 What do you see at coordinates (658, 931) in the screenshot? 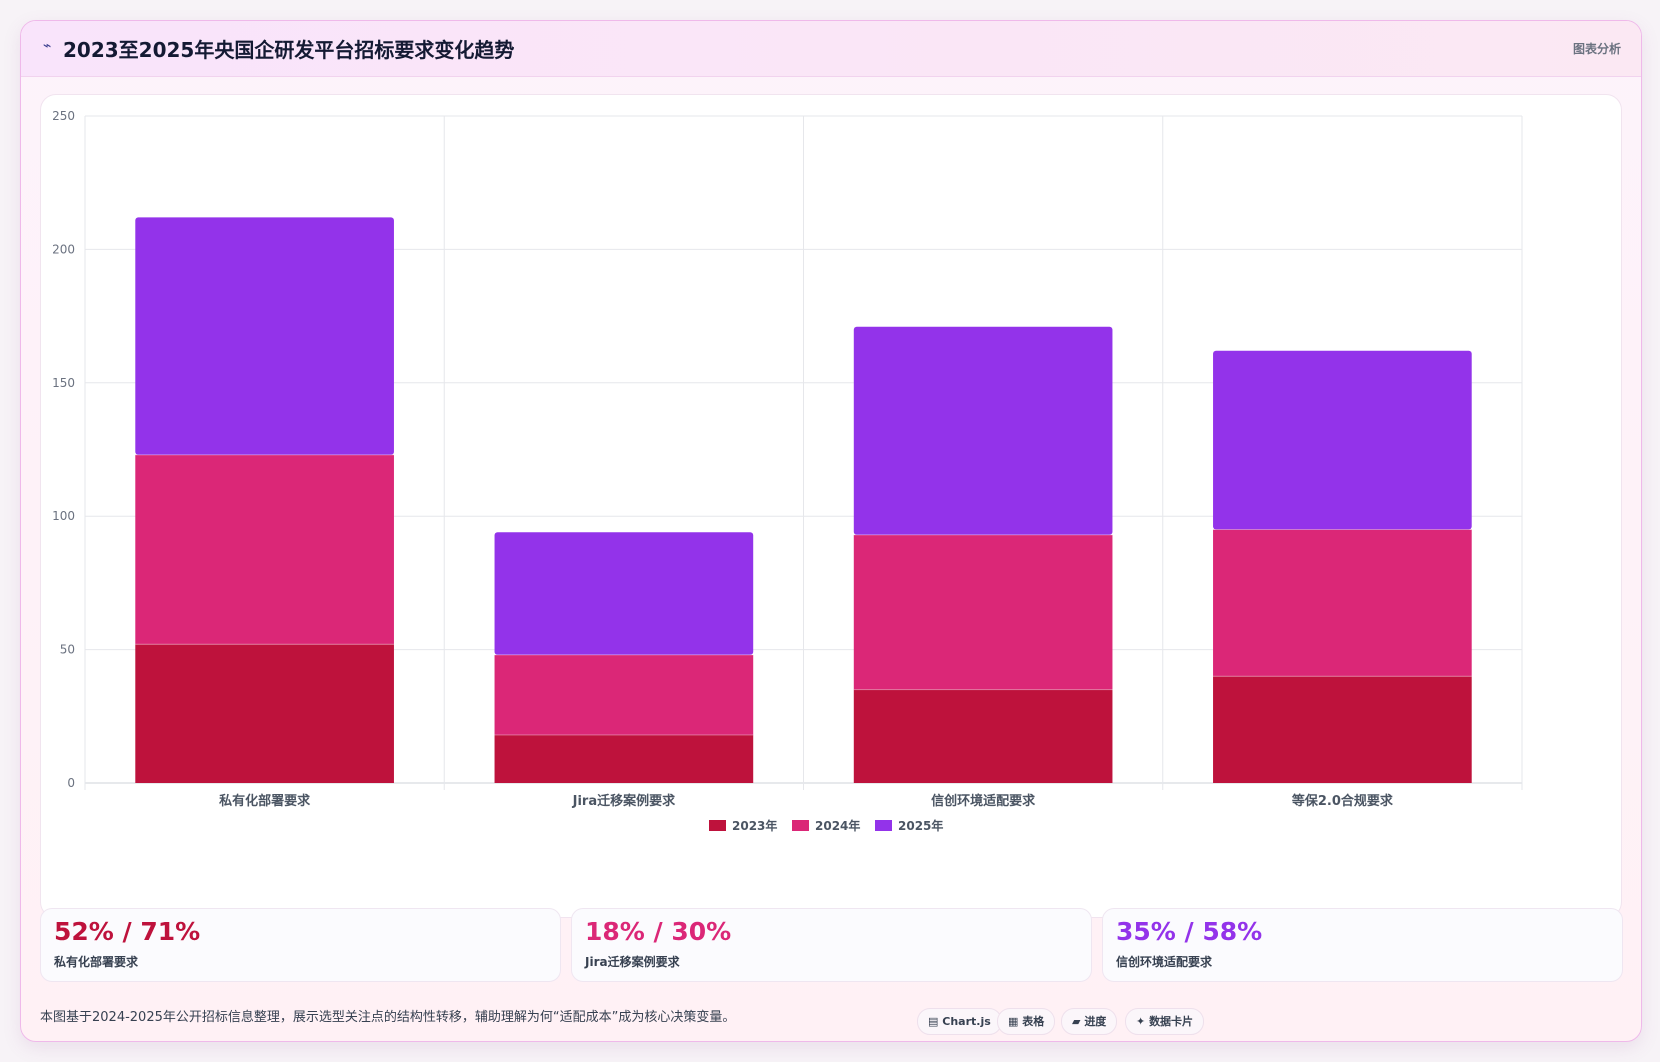
I see `stat-value: 18% / 30%` at bounding box center [658, 931].